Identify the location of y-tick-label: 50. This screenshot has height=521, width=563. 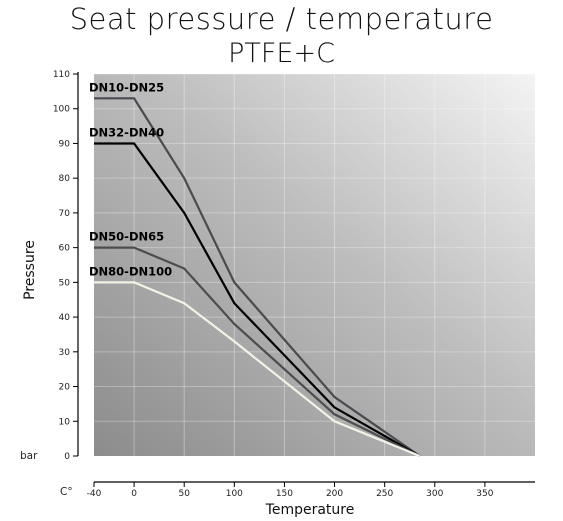
(65, 283).